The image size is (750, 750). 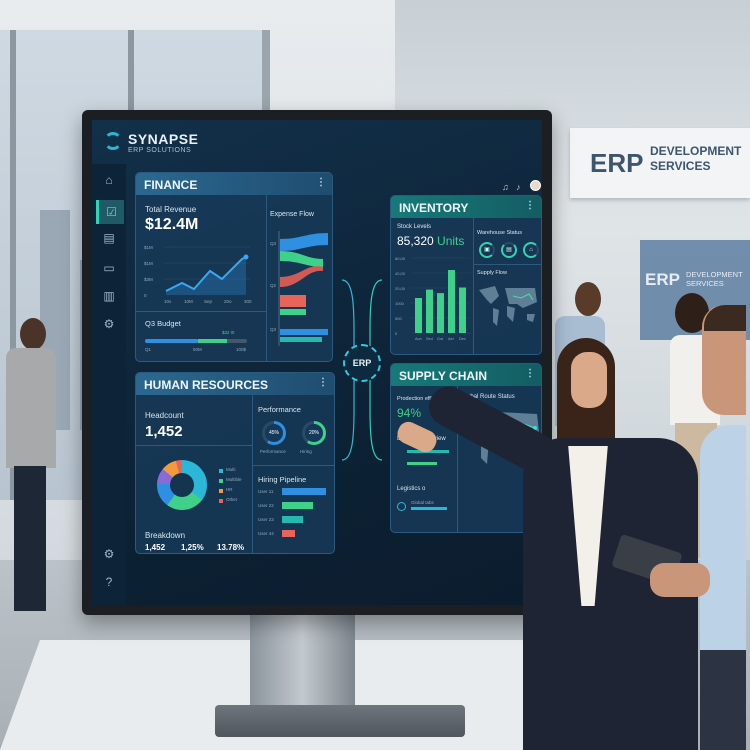 What do you see at coordinates (171, 209) in the screenshot?
I see `revenue-label: Total Revenue` at bounding box center [171, 209].